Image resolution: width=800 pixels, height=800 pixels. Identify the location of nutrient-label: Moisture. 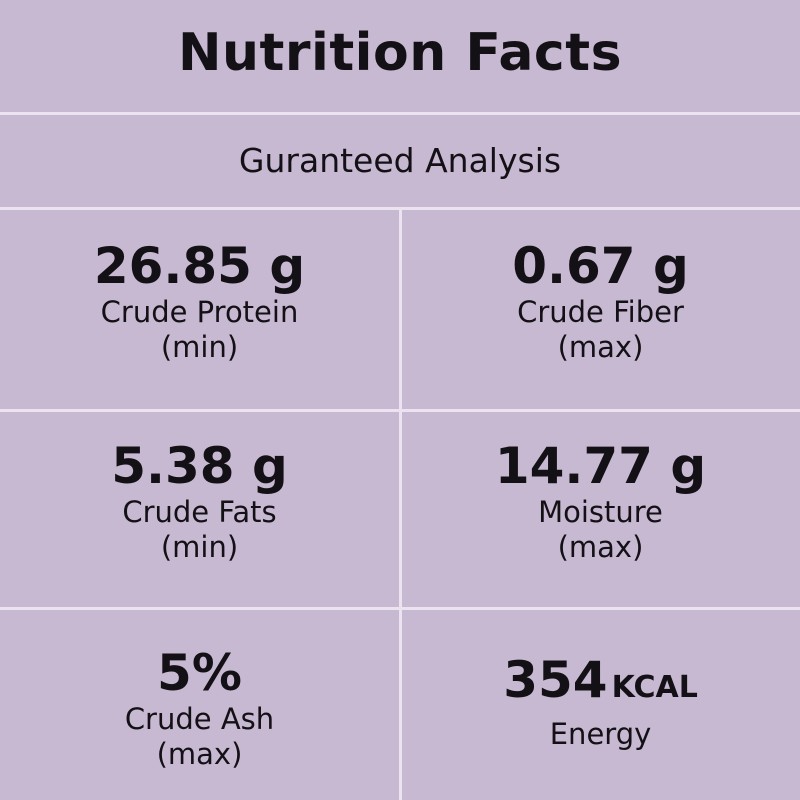
(600, 512).